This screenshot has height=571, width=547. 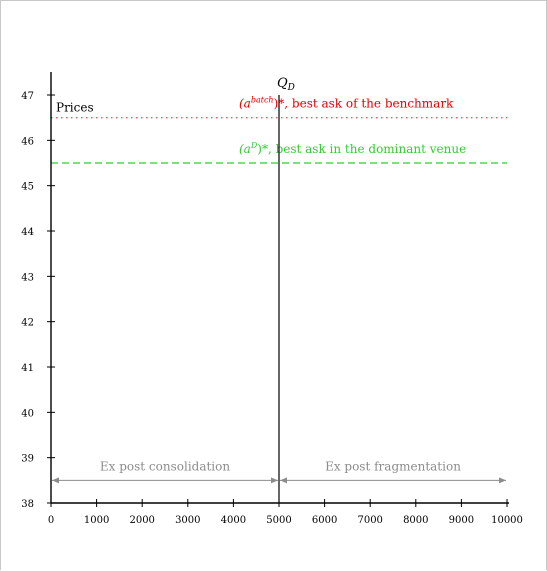 What do you see at coordinates (461, 520) in the screenshot?
I see `x-tick-label: 9000` at bounding box center [461, 520].